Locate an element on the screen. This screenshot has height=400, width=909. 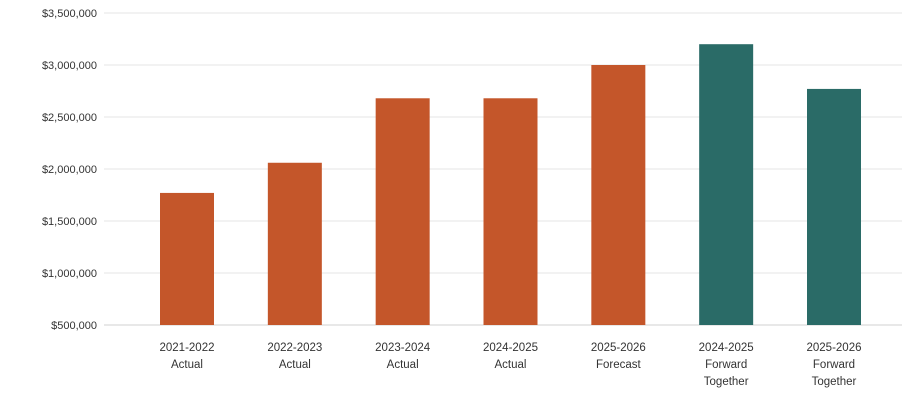
x-category-label: Forecast is located at coordinates (619, 365).